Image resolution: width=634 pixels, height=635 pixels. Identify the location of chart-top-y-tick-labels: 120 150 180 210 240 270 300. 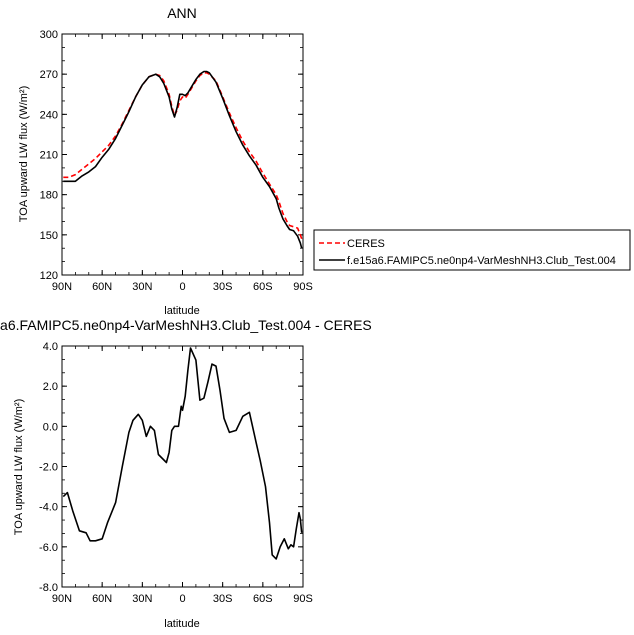
(49, 155).